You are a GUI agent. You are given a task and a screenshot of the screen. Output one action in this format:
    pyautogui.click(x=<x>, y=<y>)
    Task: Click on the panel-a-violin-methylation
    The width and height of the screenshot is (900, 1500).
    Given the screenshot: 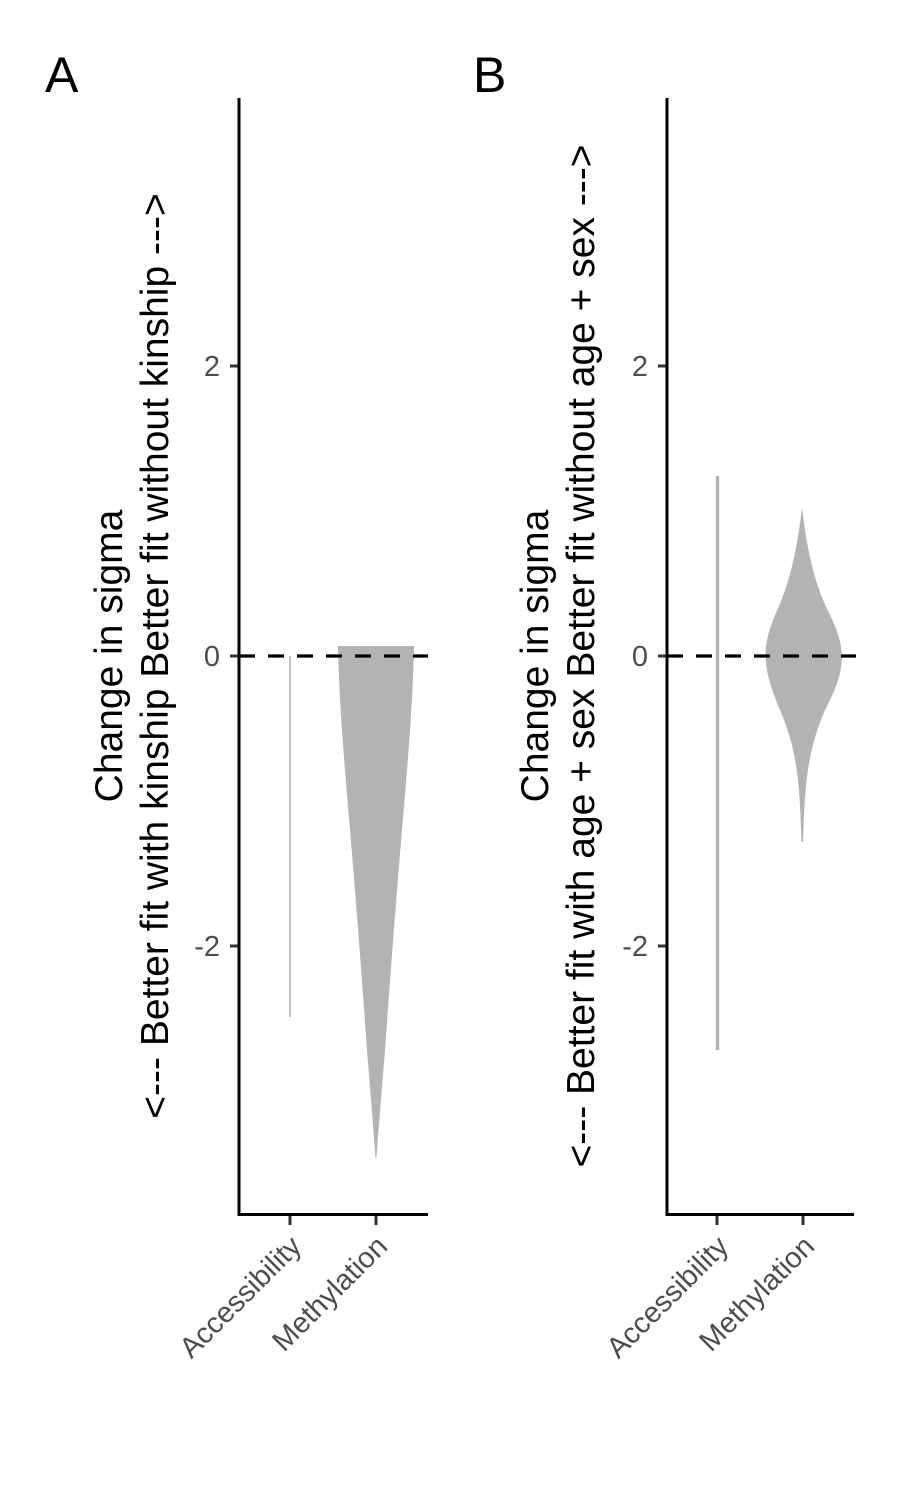 What is the action you would take?
    pyautogui.click(x=376, y=902)
    